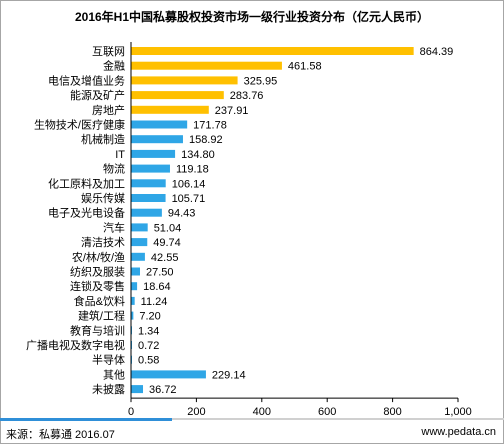 Image resolution: width=504 pixels, height=444 pixels. What do you see at coordinates (97, 330) in the screenshot?
I see `category-label: 教育与培训` at bounding box center [97, 330].